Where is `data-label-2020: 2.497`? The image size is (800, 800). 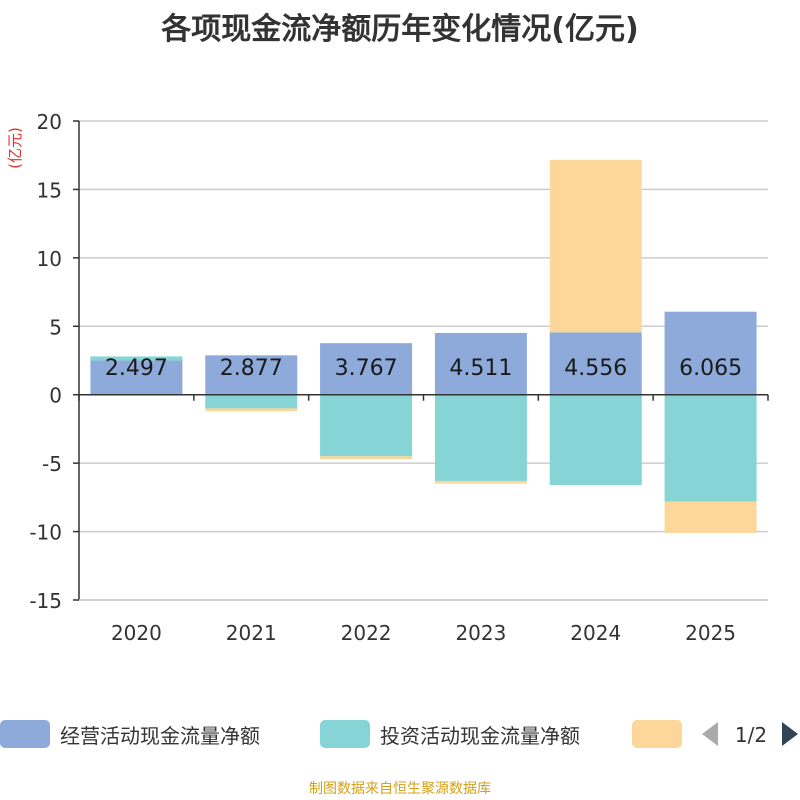 data-label-2020: 2.497 is located at coordinates (136, 368).